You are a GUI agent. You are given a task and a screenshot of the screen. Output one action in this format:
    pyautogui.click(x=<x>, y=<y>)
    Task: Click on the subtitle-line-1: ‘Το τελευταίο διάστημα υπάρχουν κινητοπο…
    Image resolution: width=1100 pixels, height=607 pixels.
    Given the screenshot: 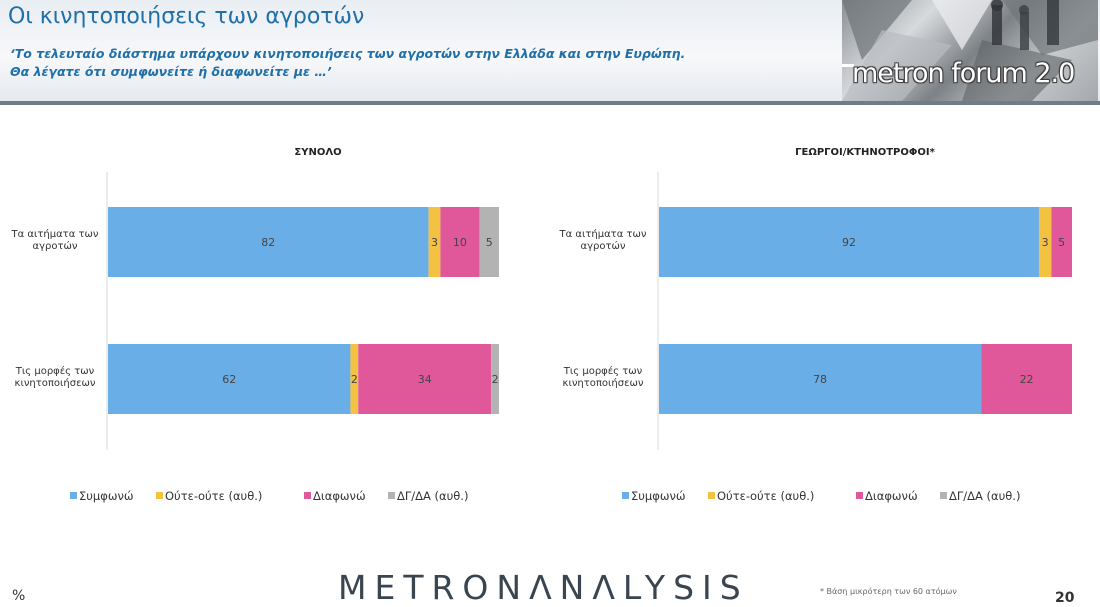 What is the action you would take?
    pyautogui.click(x=348, y=53)
    